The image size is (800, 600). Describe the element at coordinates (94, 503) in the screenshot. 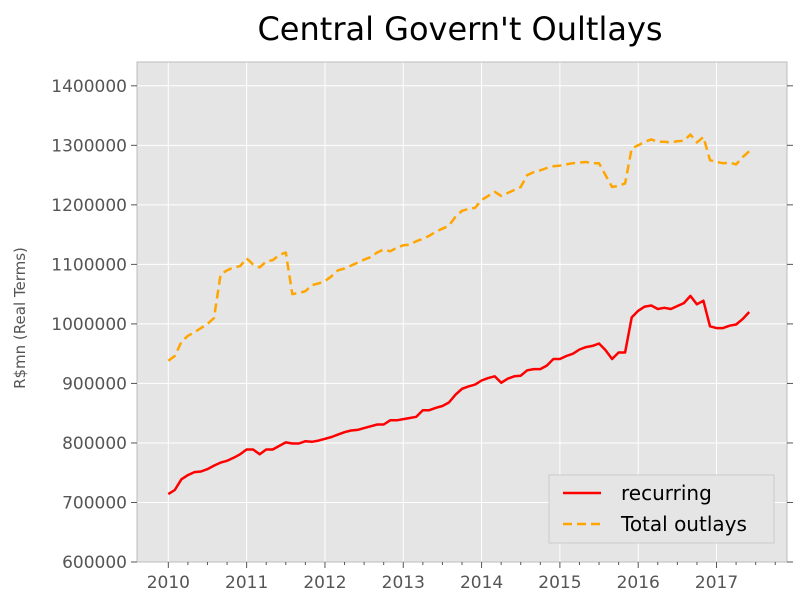

I see `y-tick-label: 700000` at that location.